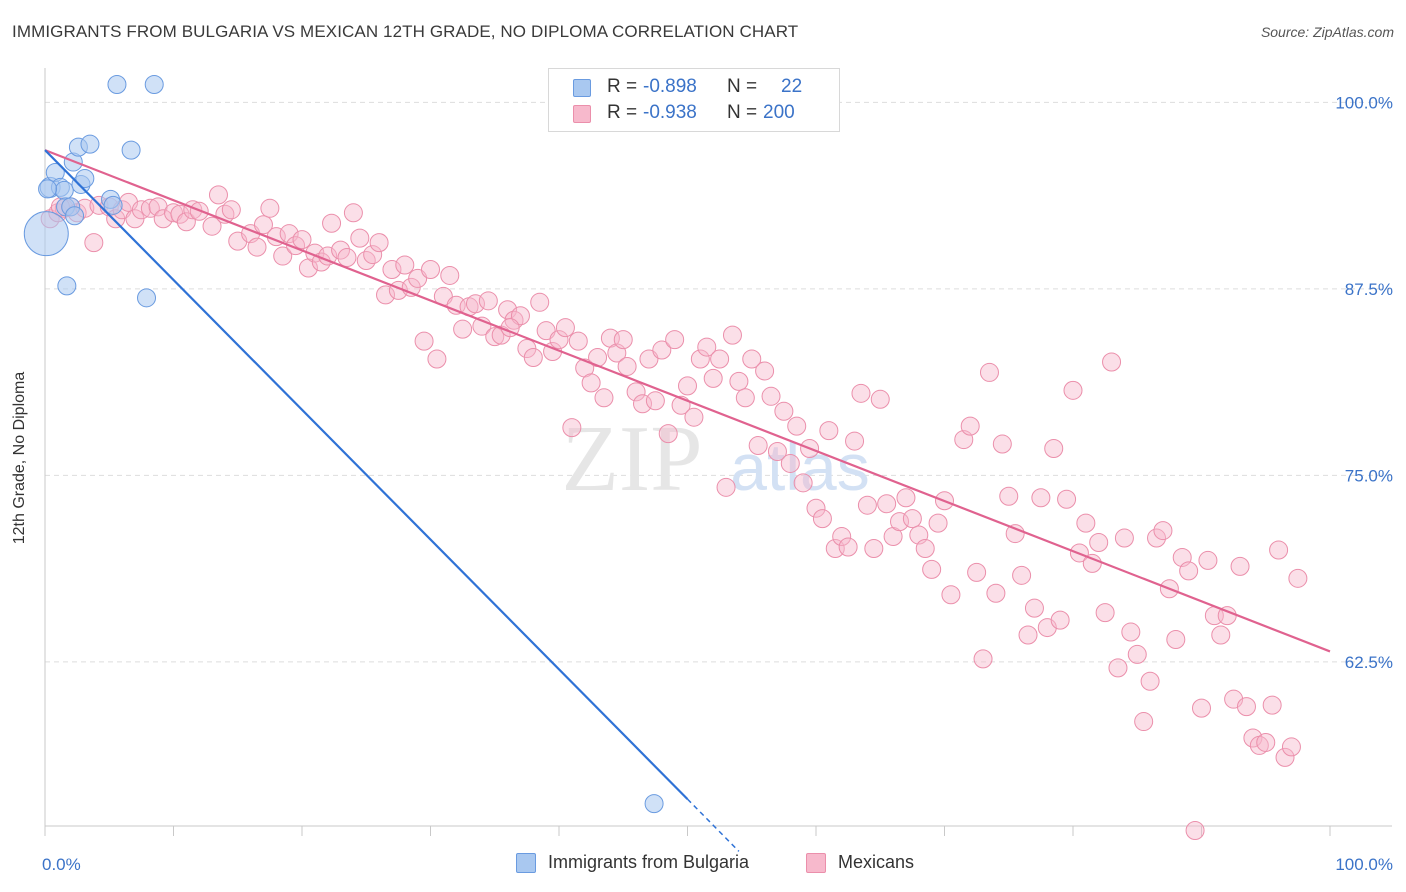 Image resolution: width=1406 pixels, height=892 pixels. Describe the element at coordinates (1369, 662) in the screenshot. I see `y-tick-label: 62.5%` at that location.